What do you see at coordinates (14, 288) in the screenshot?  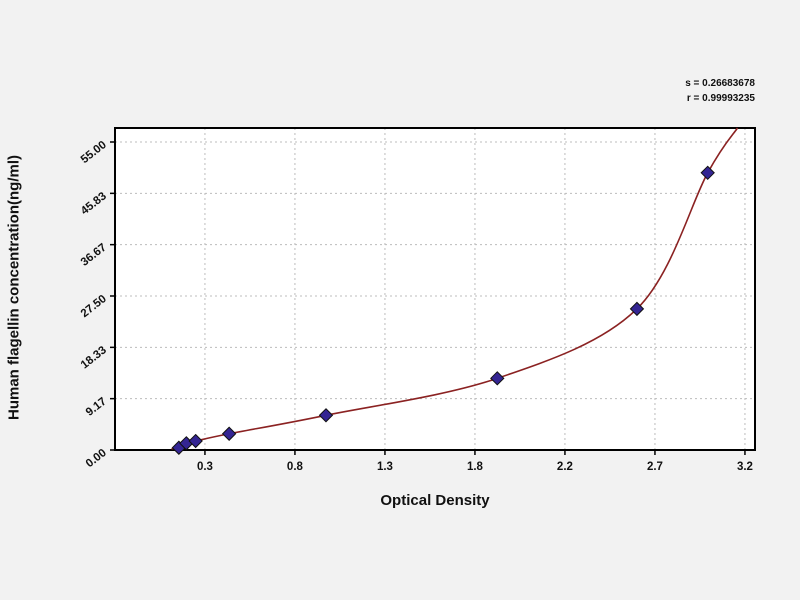 I see `y-axis-title: Human flagellin concentration(ng/ml)` at bounding box center [14, 288].